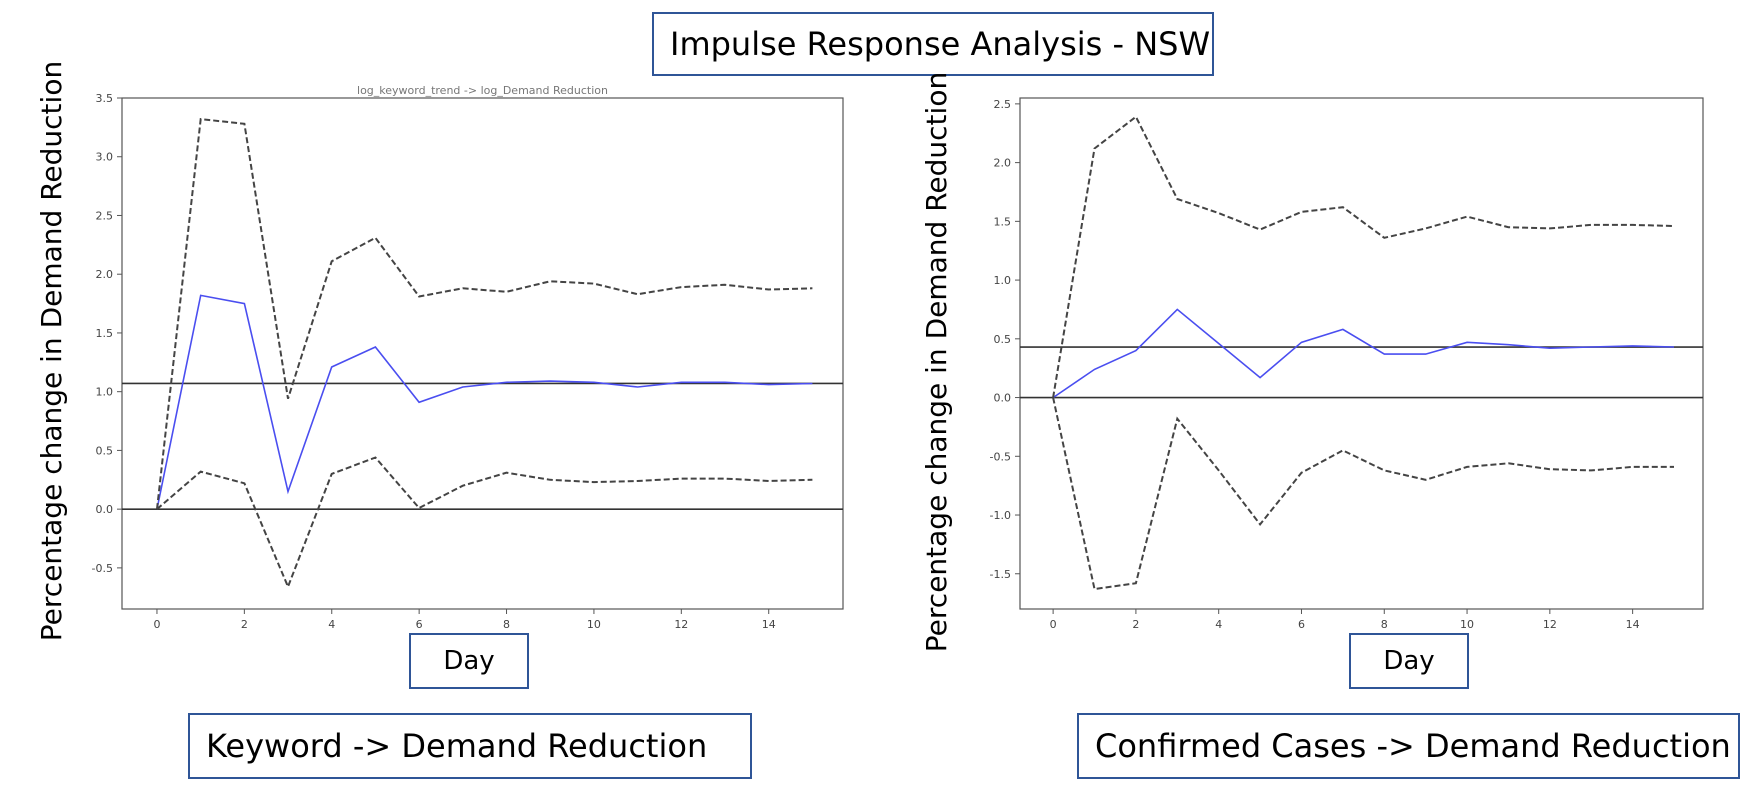 The image size is (1752, 806). What do you see at coordinates (51, 351) in the screenshot?
I see `y-axis-label-left: Percentage change in Demand Reduction` at bounding box center [51, 351].